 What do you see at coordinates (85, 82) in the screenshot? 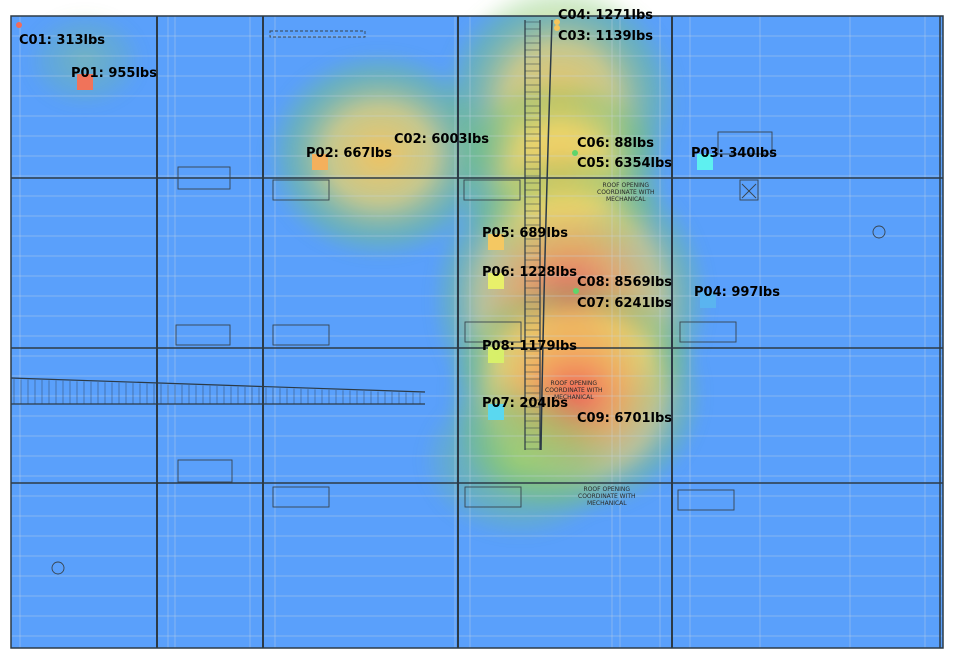
I see `point-marker-p01` at bounding box center [85, 82].